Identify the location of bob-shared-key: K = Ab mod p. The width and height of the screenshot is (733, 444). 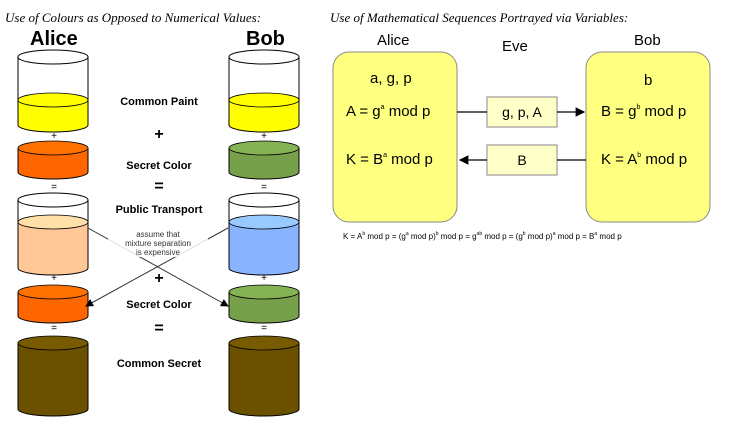
(644, 159).